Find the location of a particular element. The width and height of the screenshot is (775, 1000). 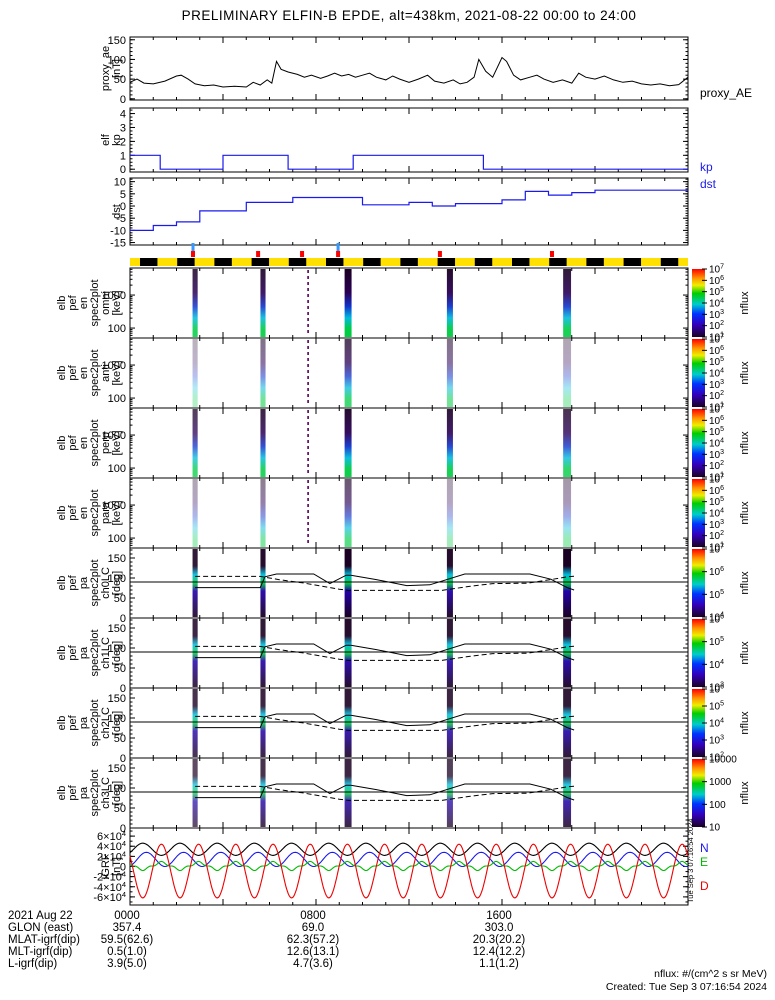

footer-row-label: 2021 Aug 22 is located at coordinates (40, 916).